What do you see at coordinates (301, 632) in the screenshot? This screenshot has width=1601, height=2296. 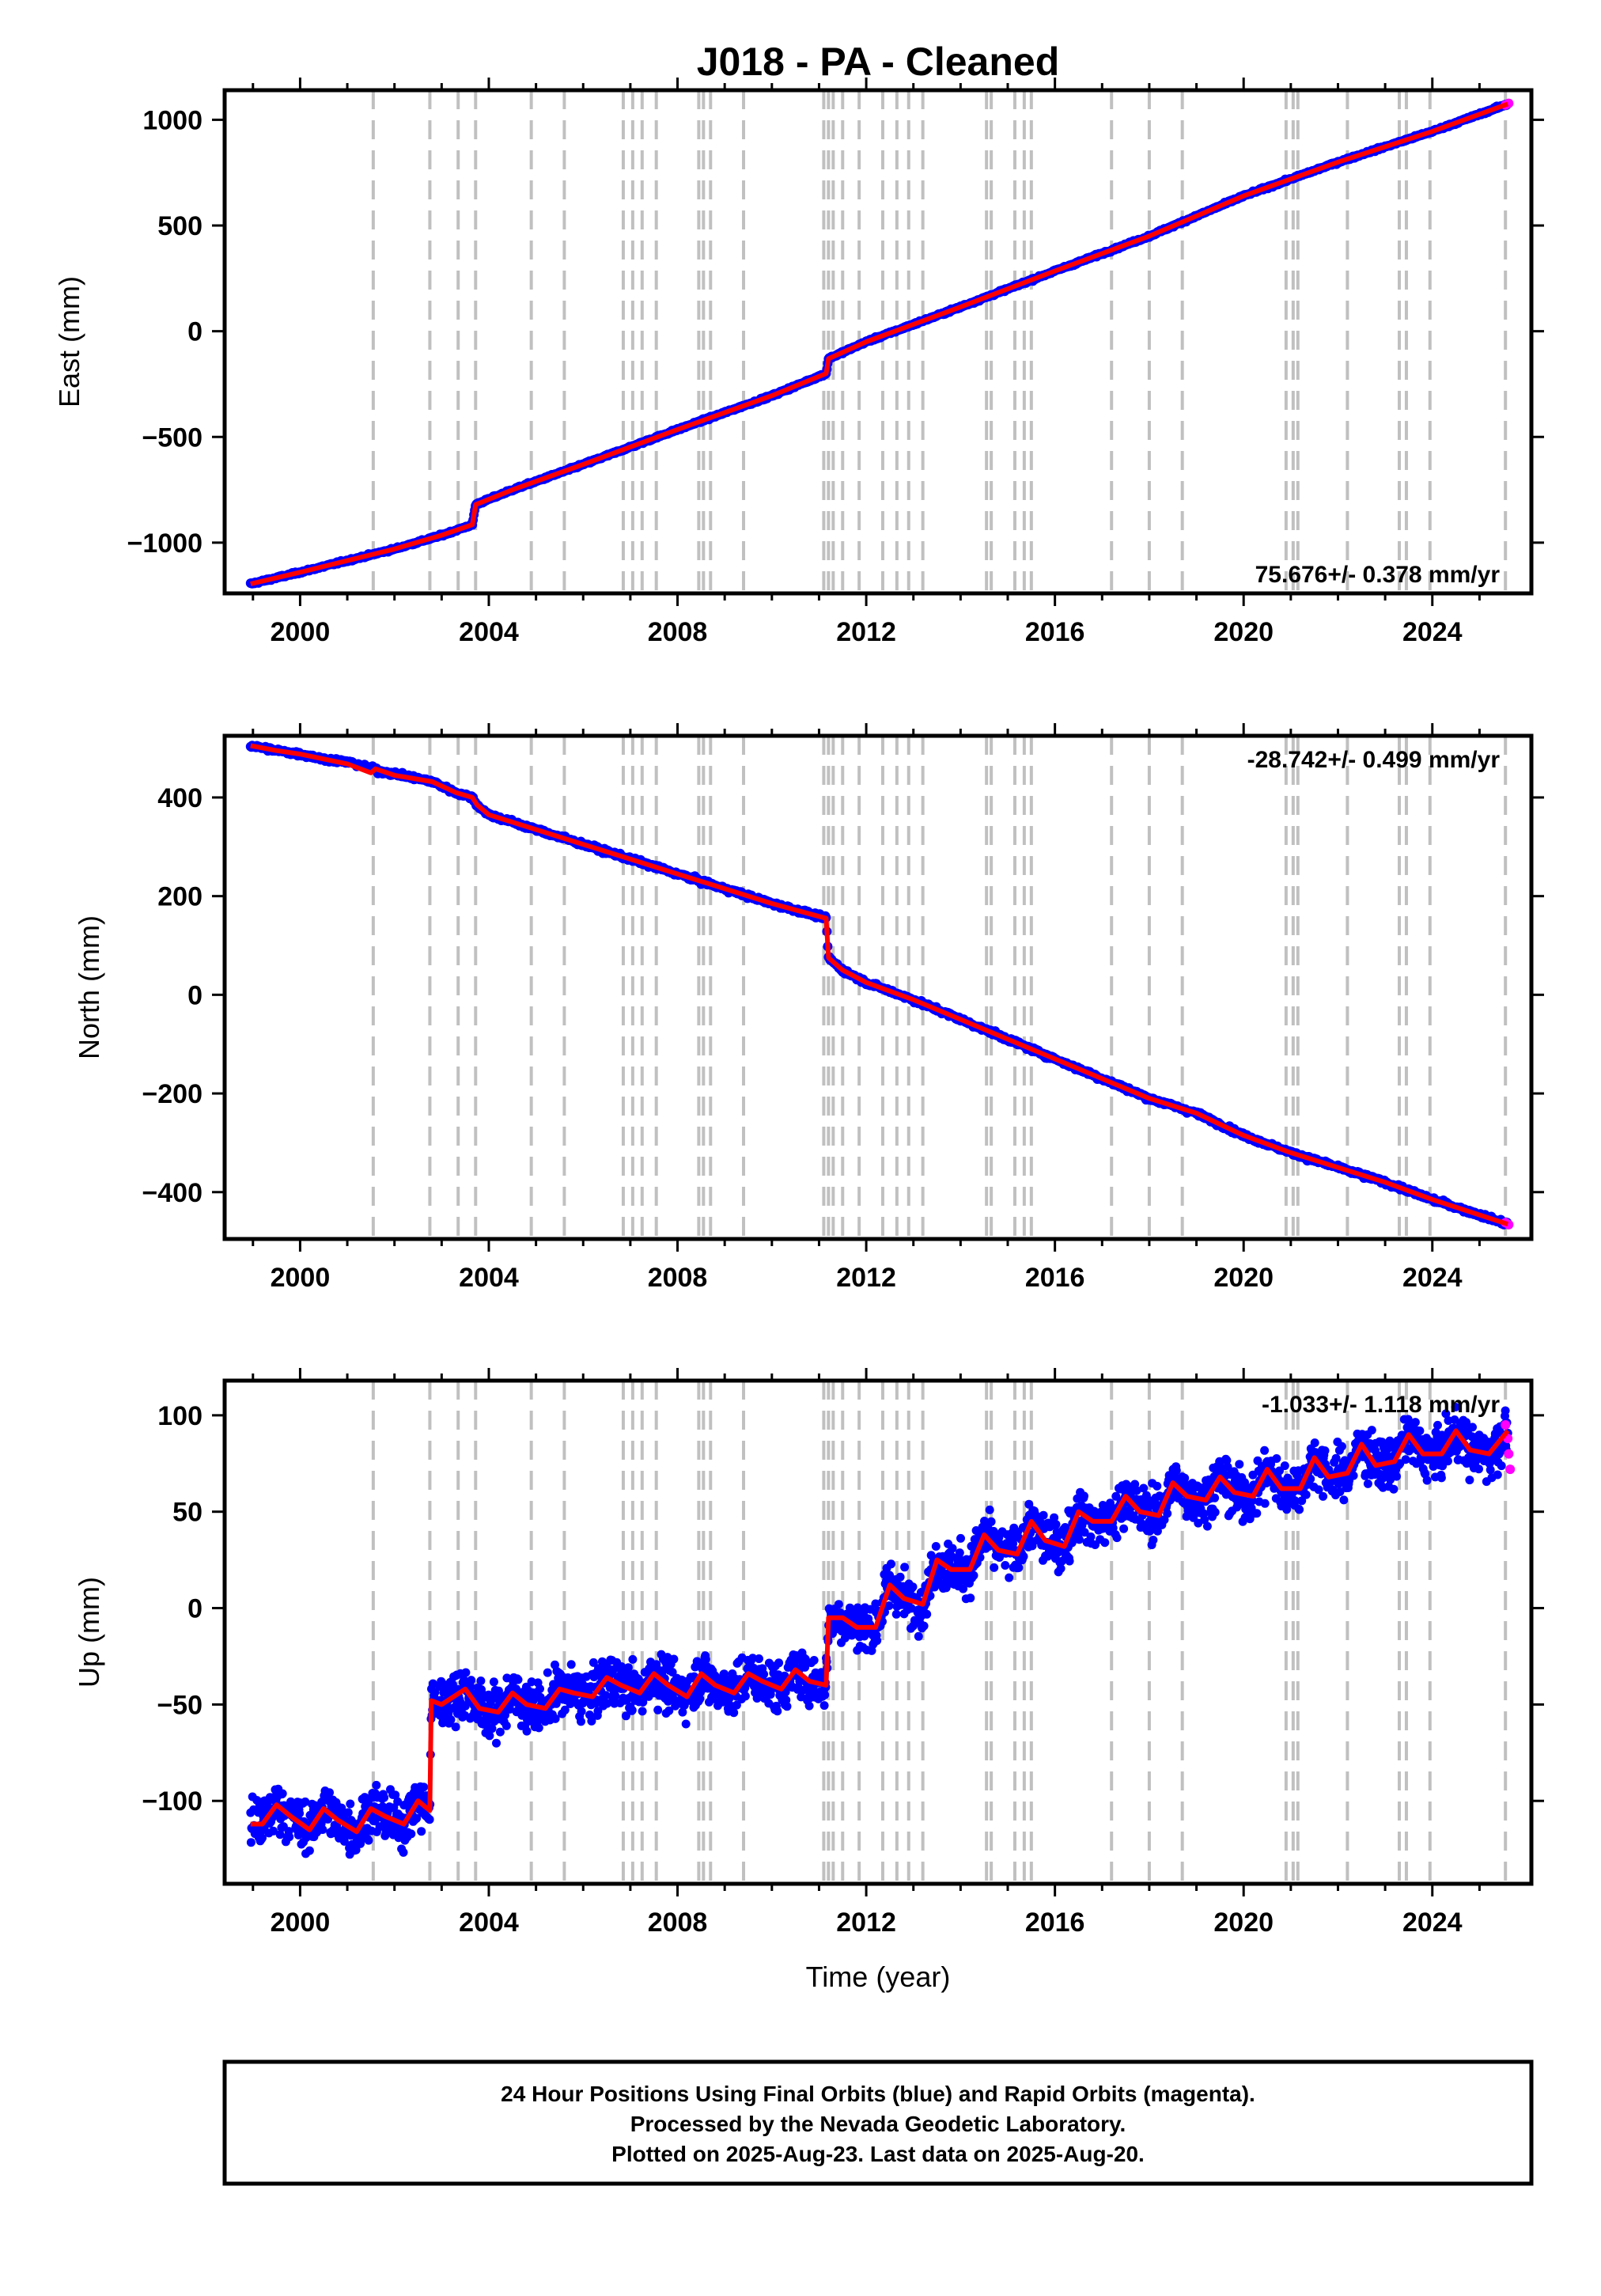 I see `x-tick-label: 2000` at bounding box center [301, 632].